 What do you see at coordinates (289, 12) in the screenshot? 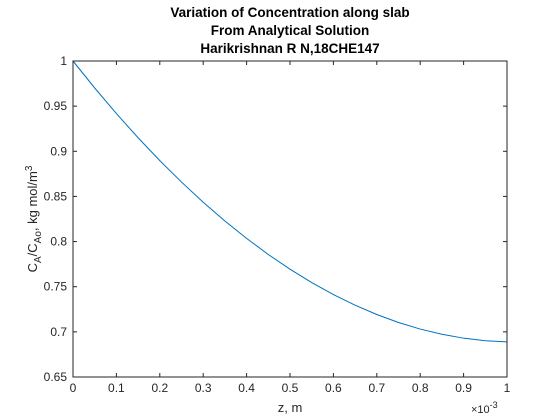
I see `title-line-1: Variation of Concentration along slab` at bounding box center [289, 12].